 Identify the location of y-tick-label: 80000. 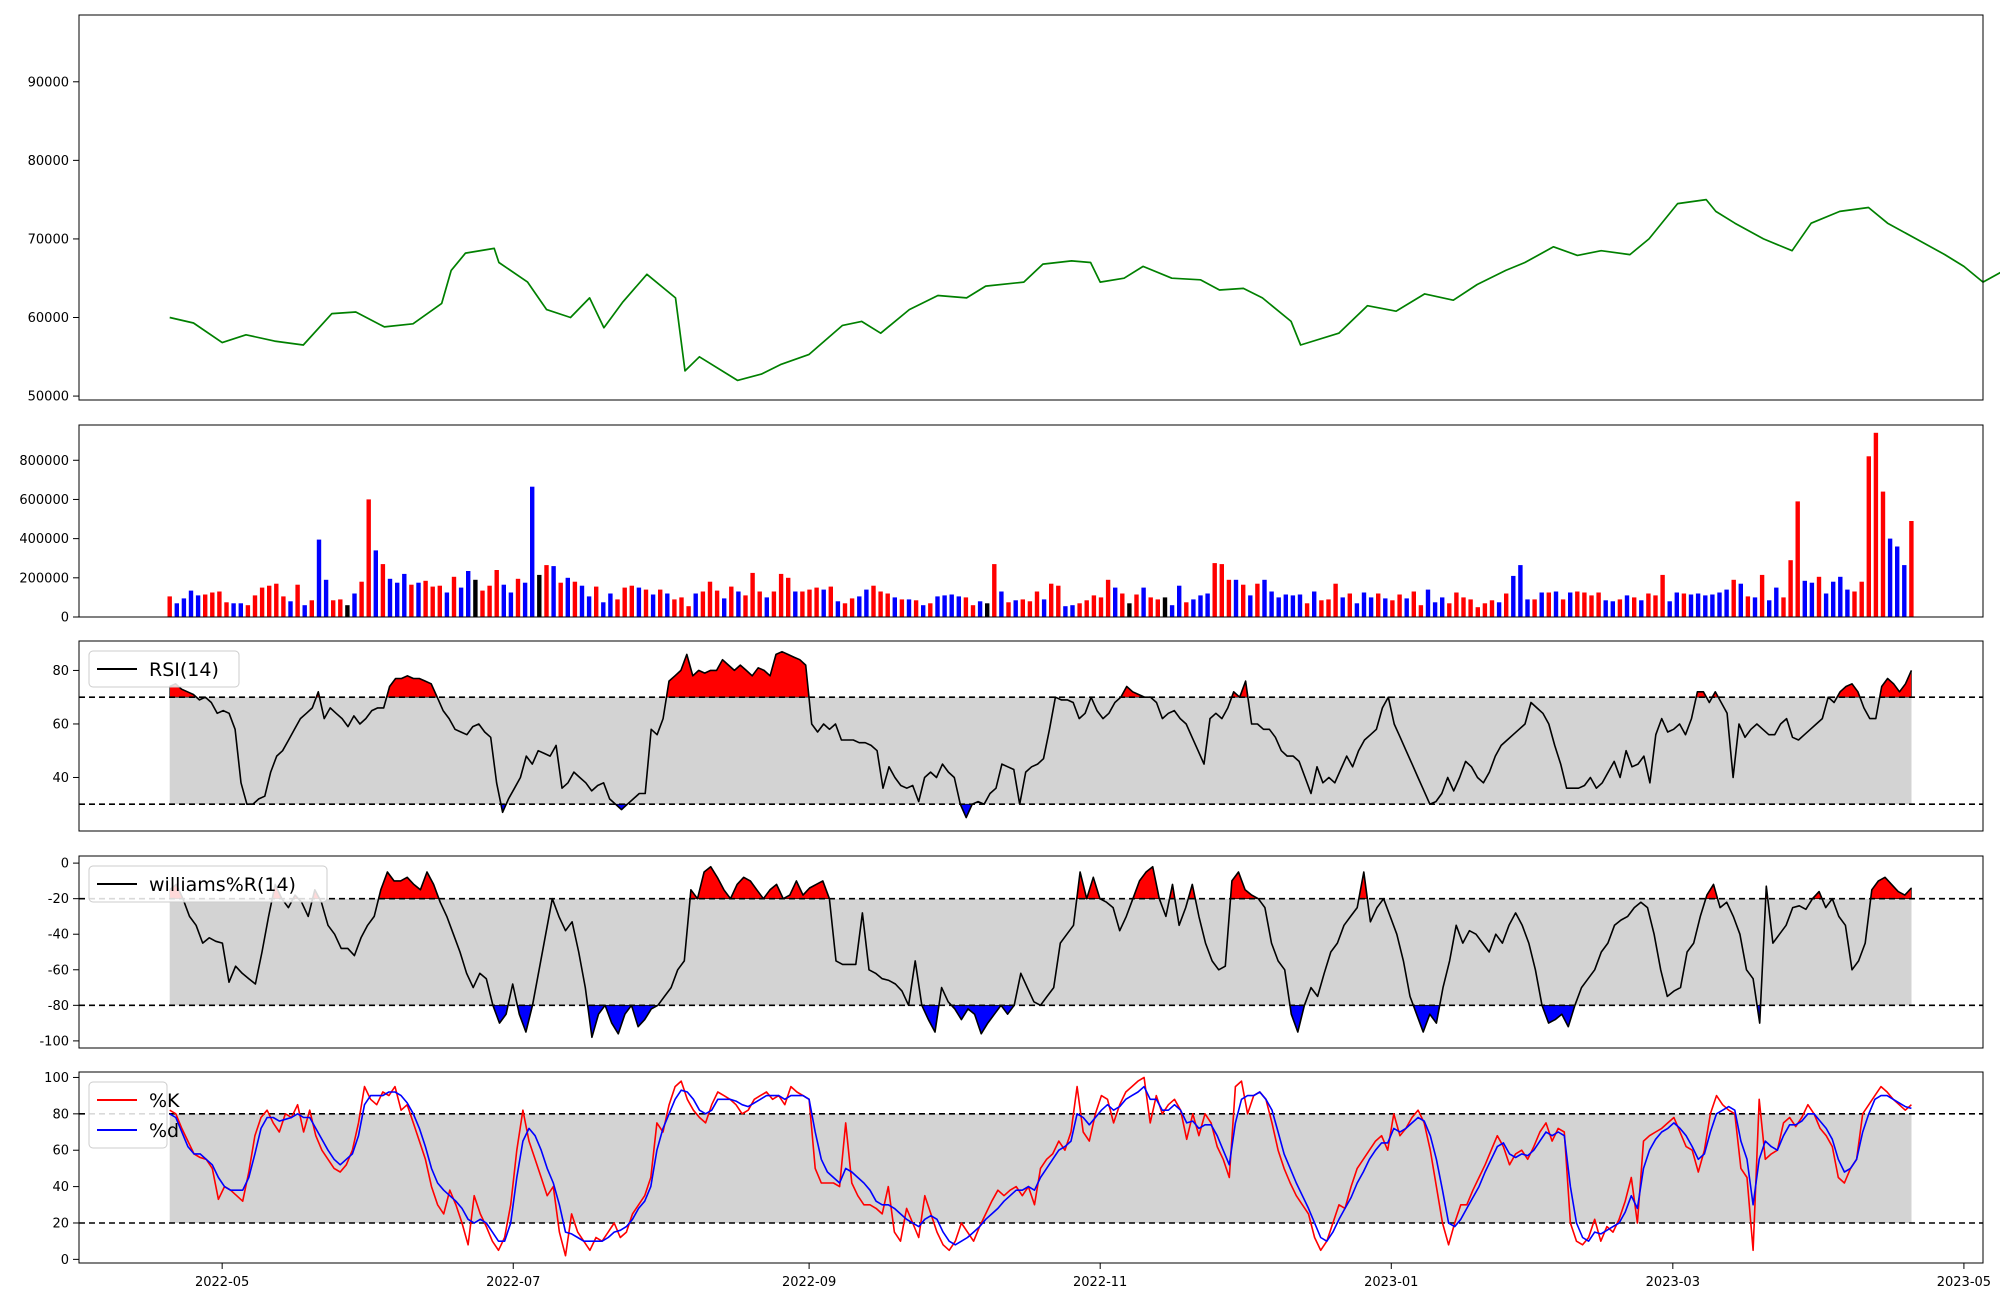
(48, 161).